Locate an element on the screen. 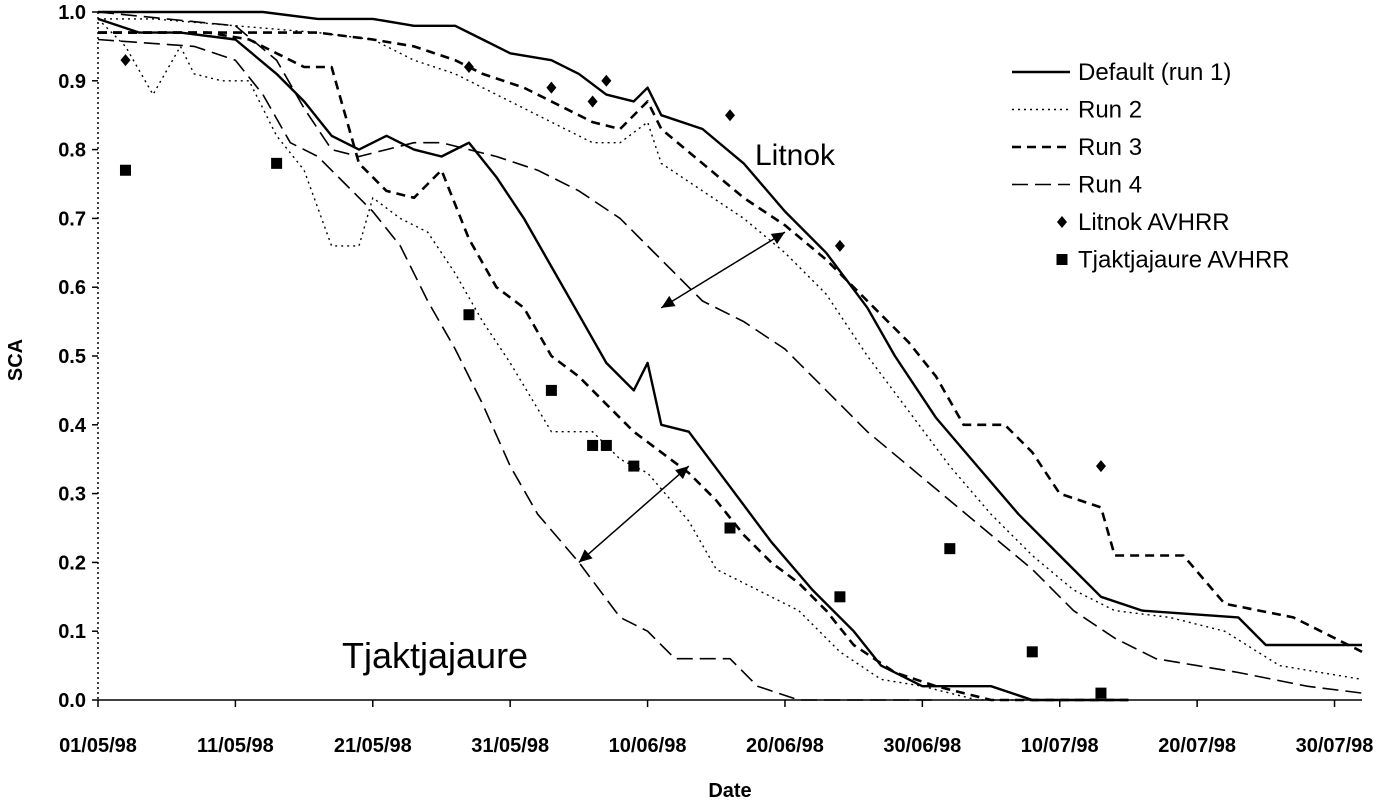  x-tick-label: 11/05/98 is located at coordinates (235, 746).